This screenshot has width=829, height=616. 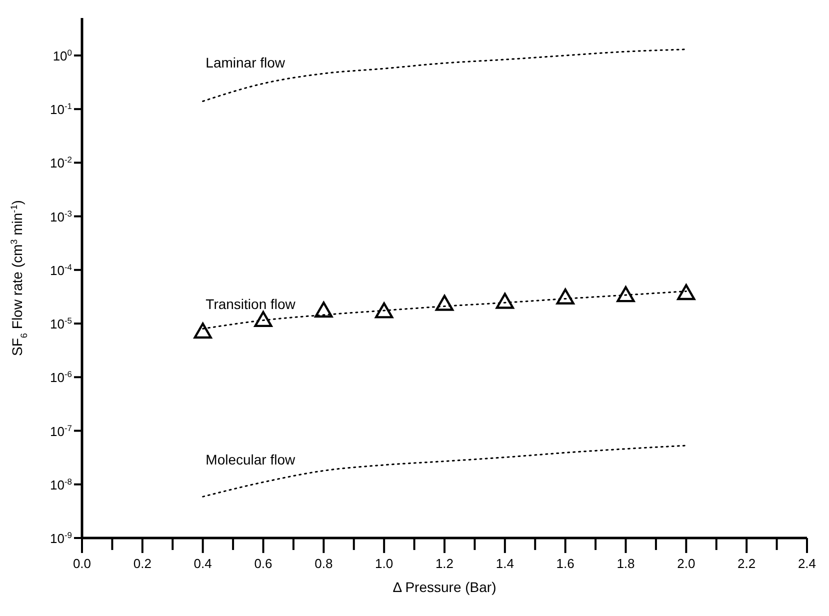 What do you see at coordinates (61, 324) in the screenshot?
I see `y-tick-label: 10$^{-5}$` at bounding box center [61, 324].